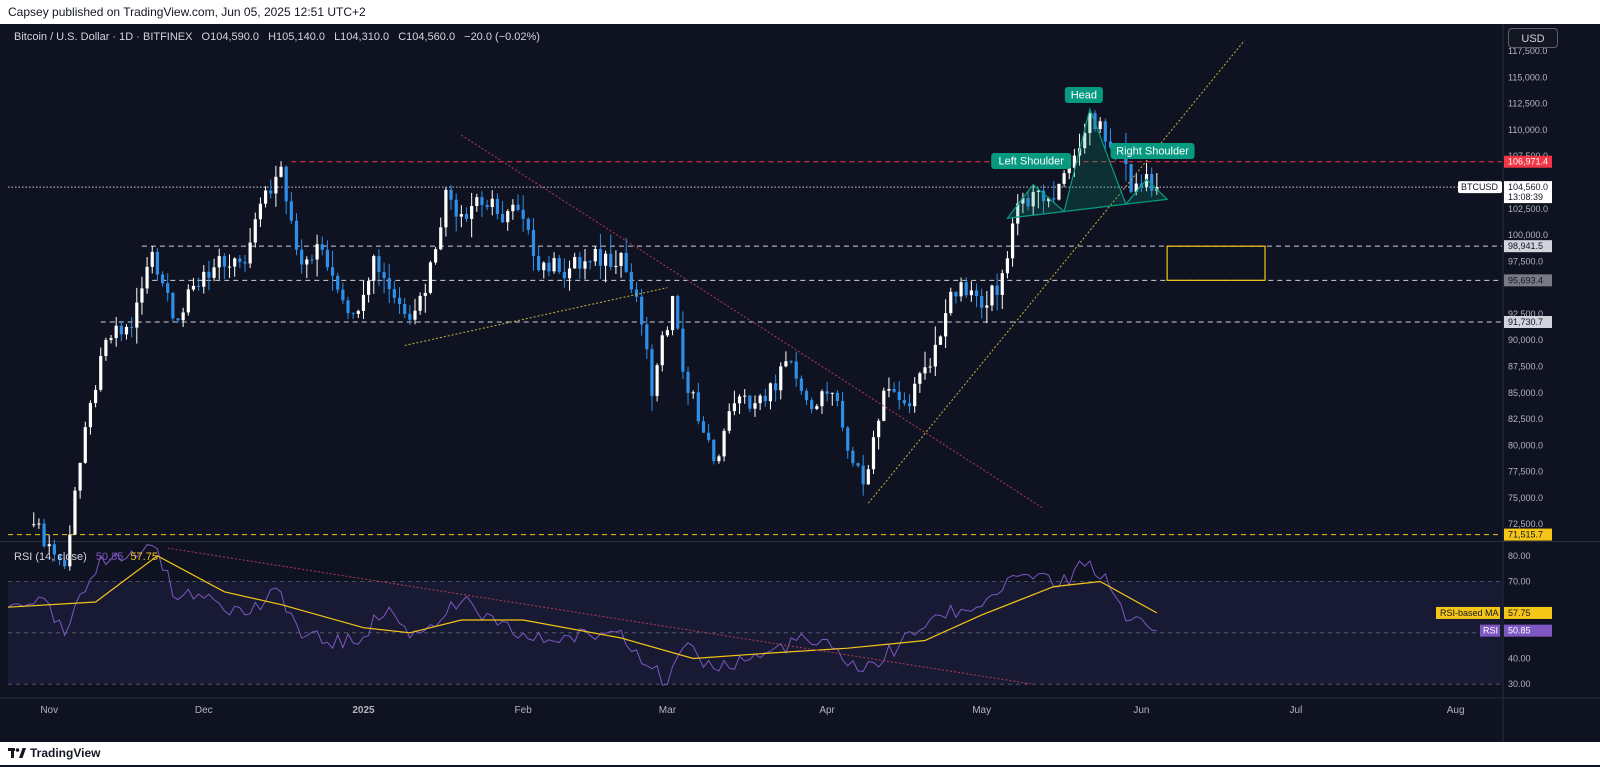 The height and width of the screenshot is (767, 1600). Describe the element at coordinates (800, 753) in the screenshot. I see `footer-bar: TradingView` at that location.